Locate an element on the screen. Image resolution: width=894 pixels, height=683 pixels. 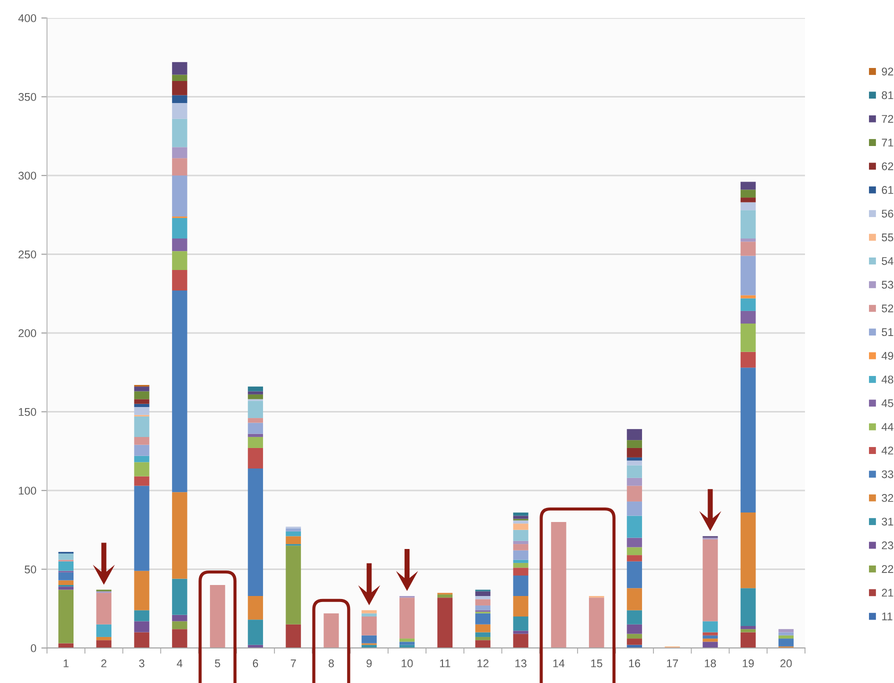
legend-label: 42 is located at coordinates (888, 450).